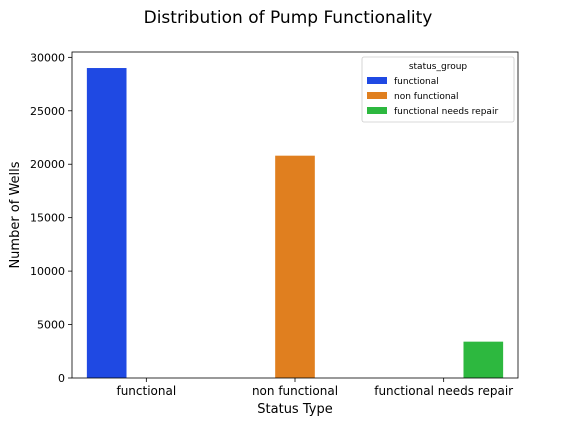 This screenshot has height=432, width=576. Describe the element at coordinates (15, 214) in the screenshot. I see `y-axis-label: Number of Wells` at that location.